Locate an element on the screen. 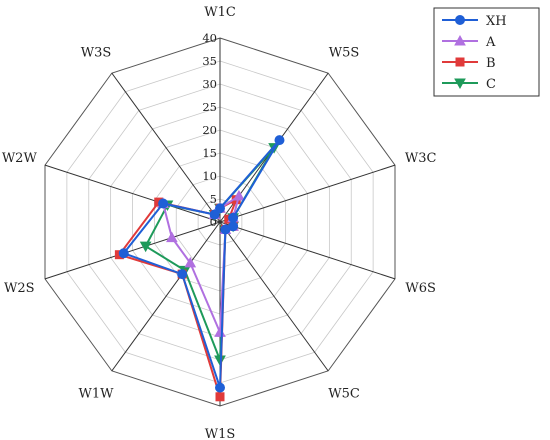 The image size is (550, 440). tick-label: 35 is located at coordinates (209, 61).